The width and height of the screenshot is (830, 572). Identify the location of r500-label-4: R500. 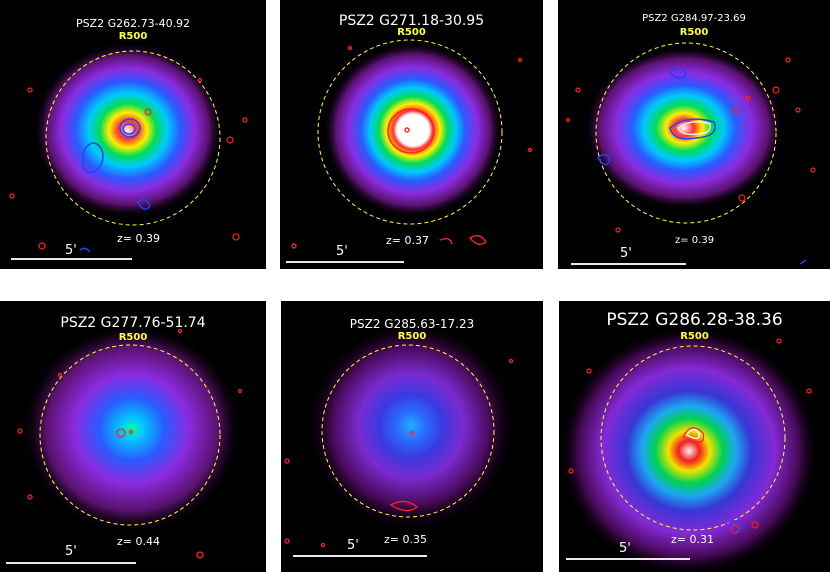
(133, 337).